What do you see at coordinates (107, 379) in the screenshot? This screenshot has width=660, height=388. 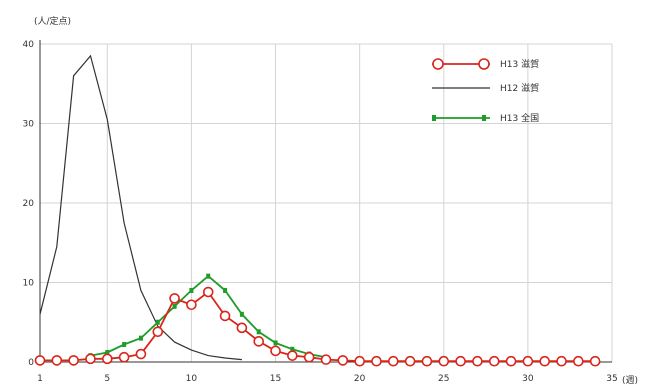 I see `x-tick-label: 5` at bounding box center [107, 379].